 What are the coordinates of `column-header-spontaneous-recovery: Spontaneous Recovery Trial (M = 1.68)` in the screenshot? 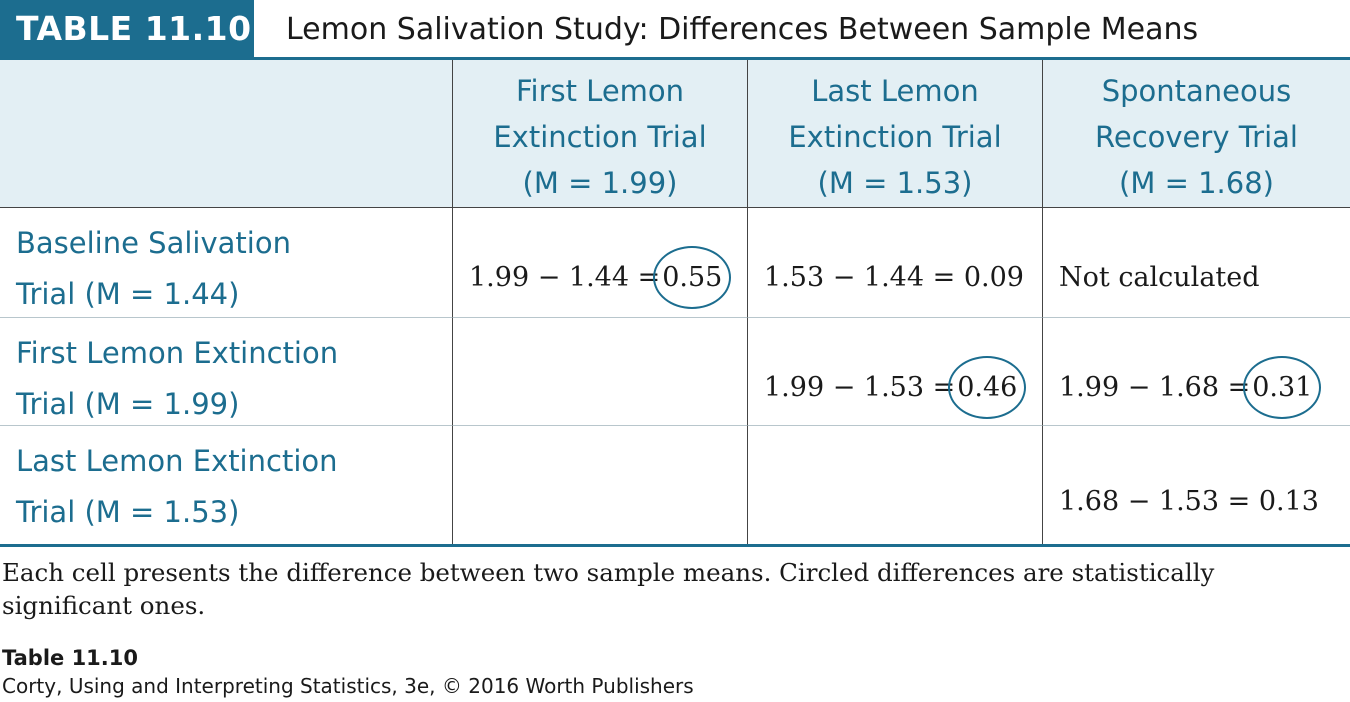 It's located at (1196, 134).